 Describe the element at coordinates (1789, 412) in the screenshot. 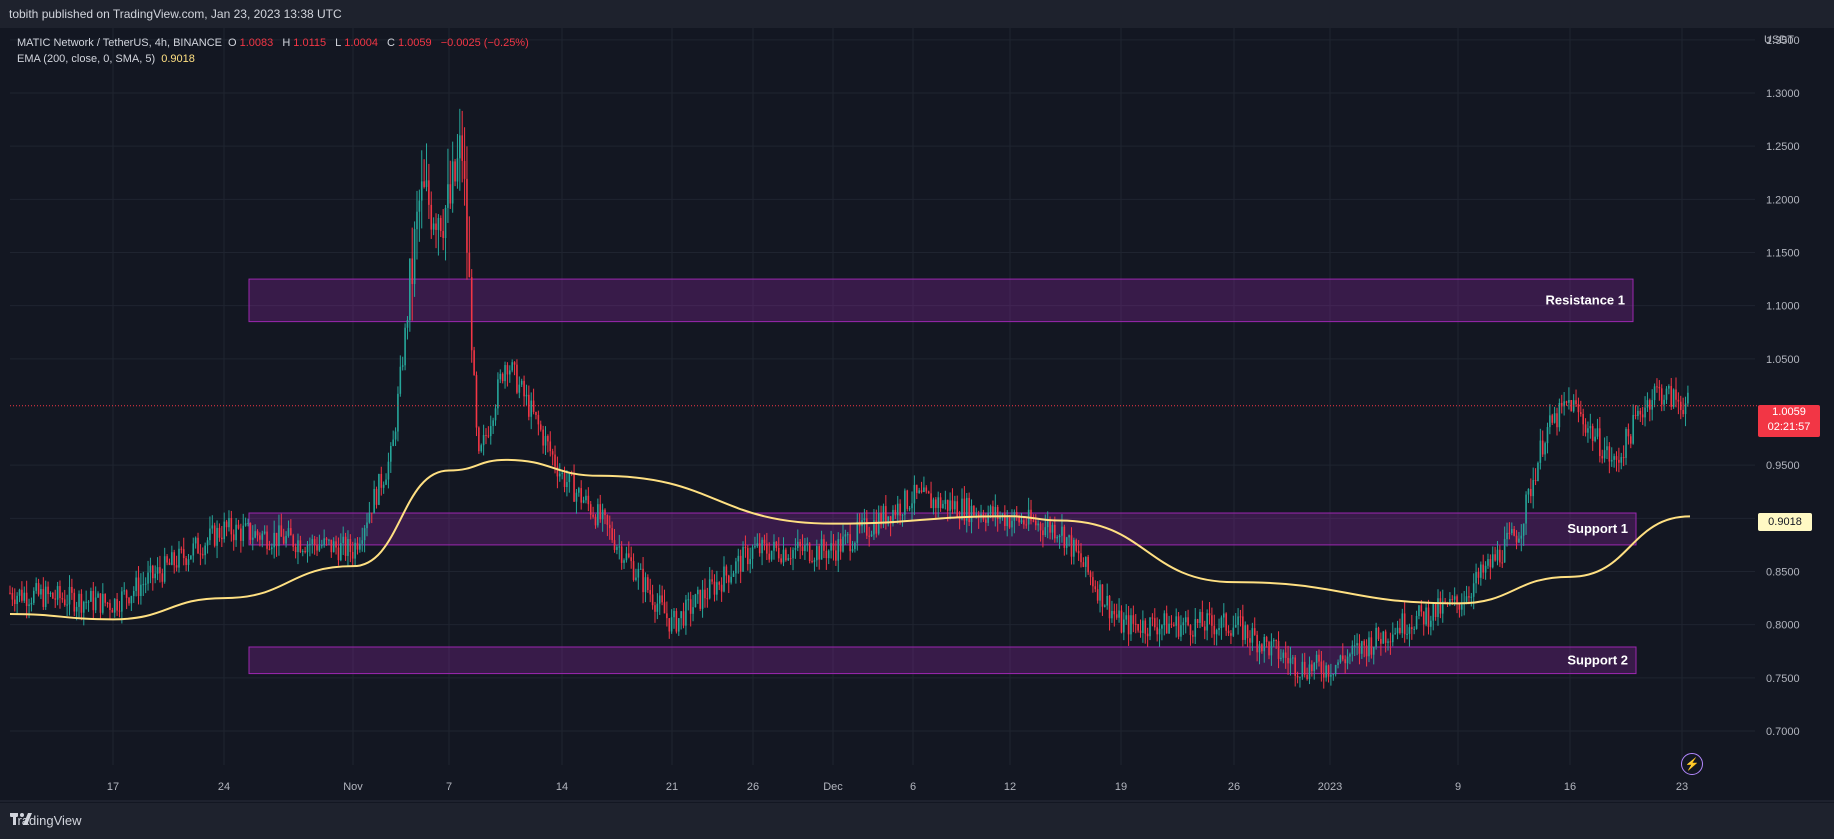

I see `last-price-value: 1.0059` at that location.